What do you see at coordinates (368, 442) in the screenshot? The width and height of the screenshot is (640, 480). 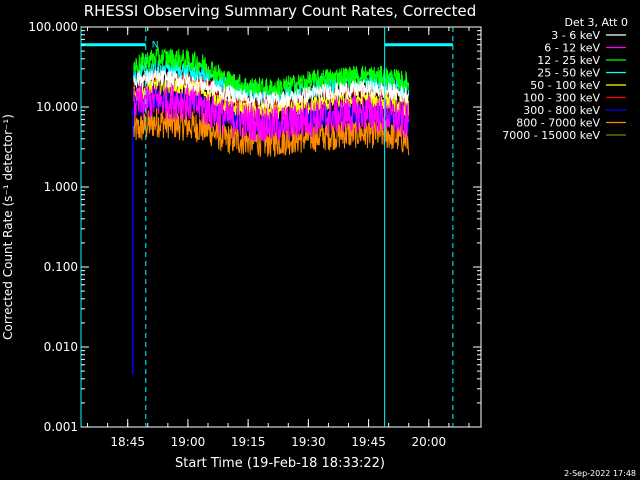 I see `x-tick-label: 19:45` at bounding box center [368, 442].